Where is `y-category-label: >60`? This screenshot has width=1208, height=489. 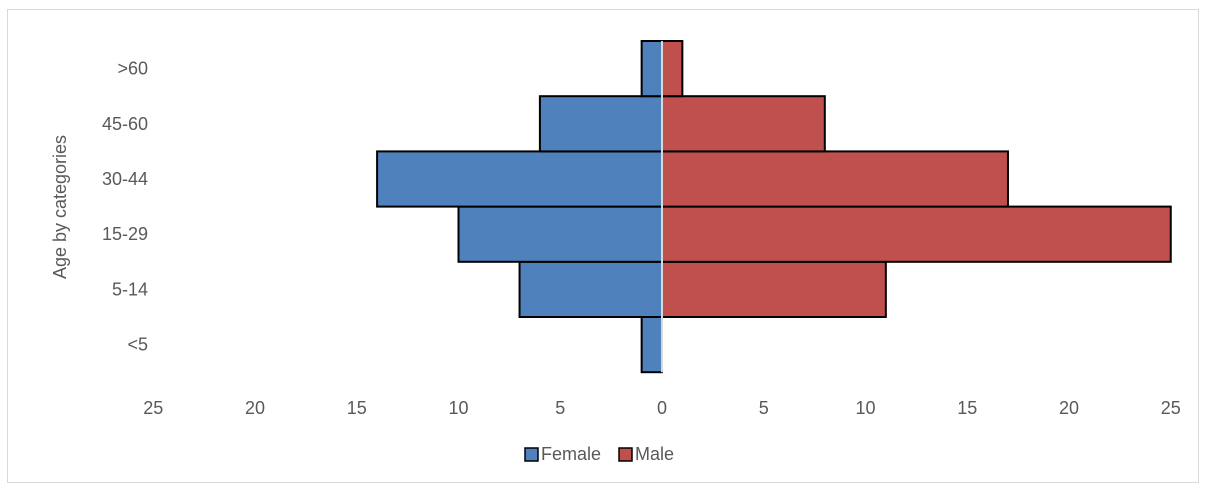 y-category-label: >60 is located at coordinates (132, 69).